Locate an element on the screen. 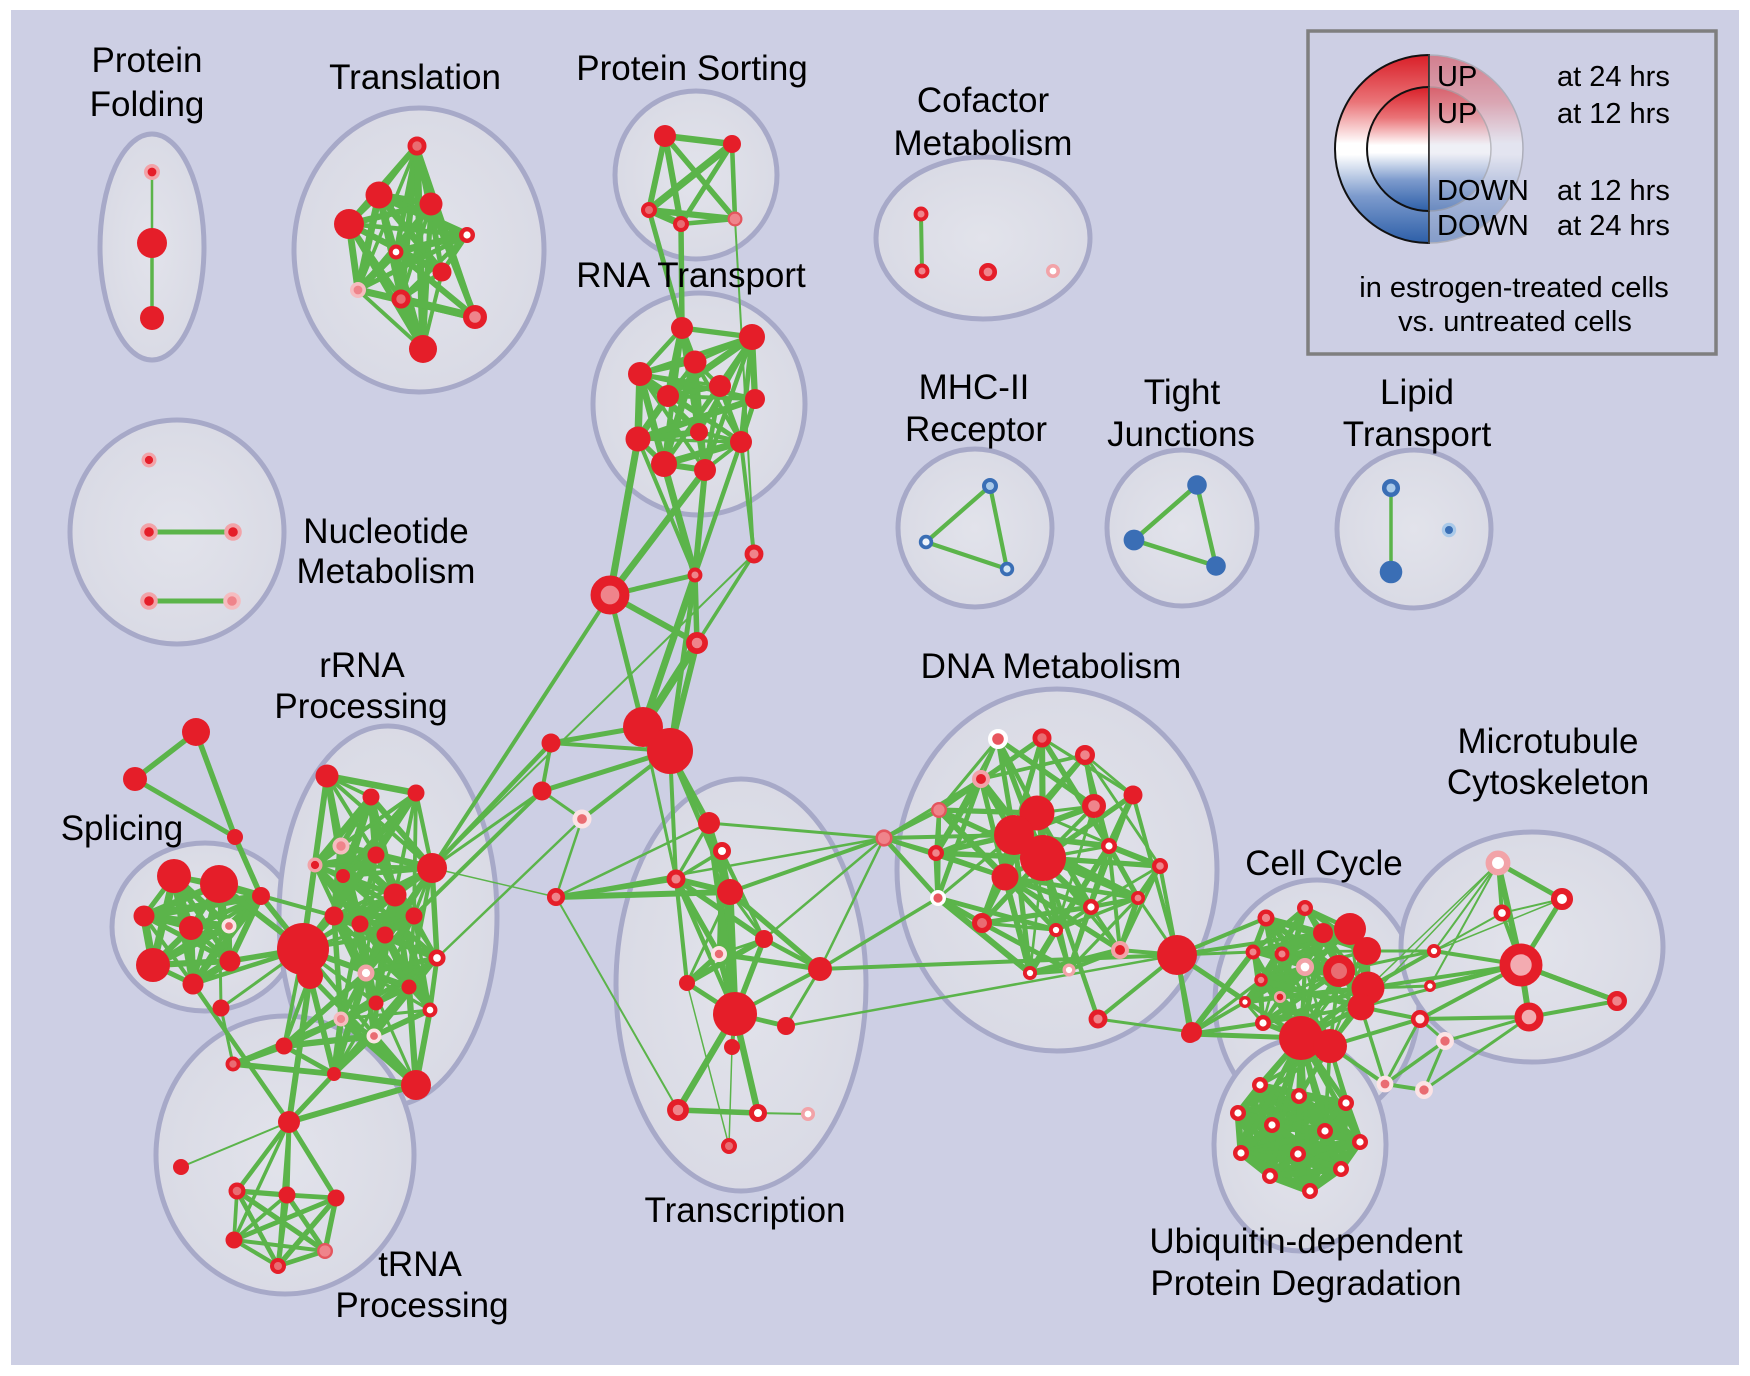 This screenshot has width=1750, height=1376. svg-text: Folding is located at coordinates (147, 104).